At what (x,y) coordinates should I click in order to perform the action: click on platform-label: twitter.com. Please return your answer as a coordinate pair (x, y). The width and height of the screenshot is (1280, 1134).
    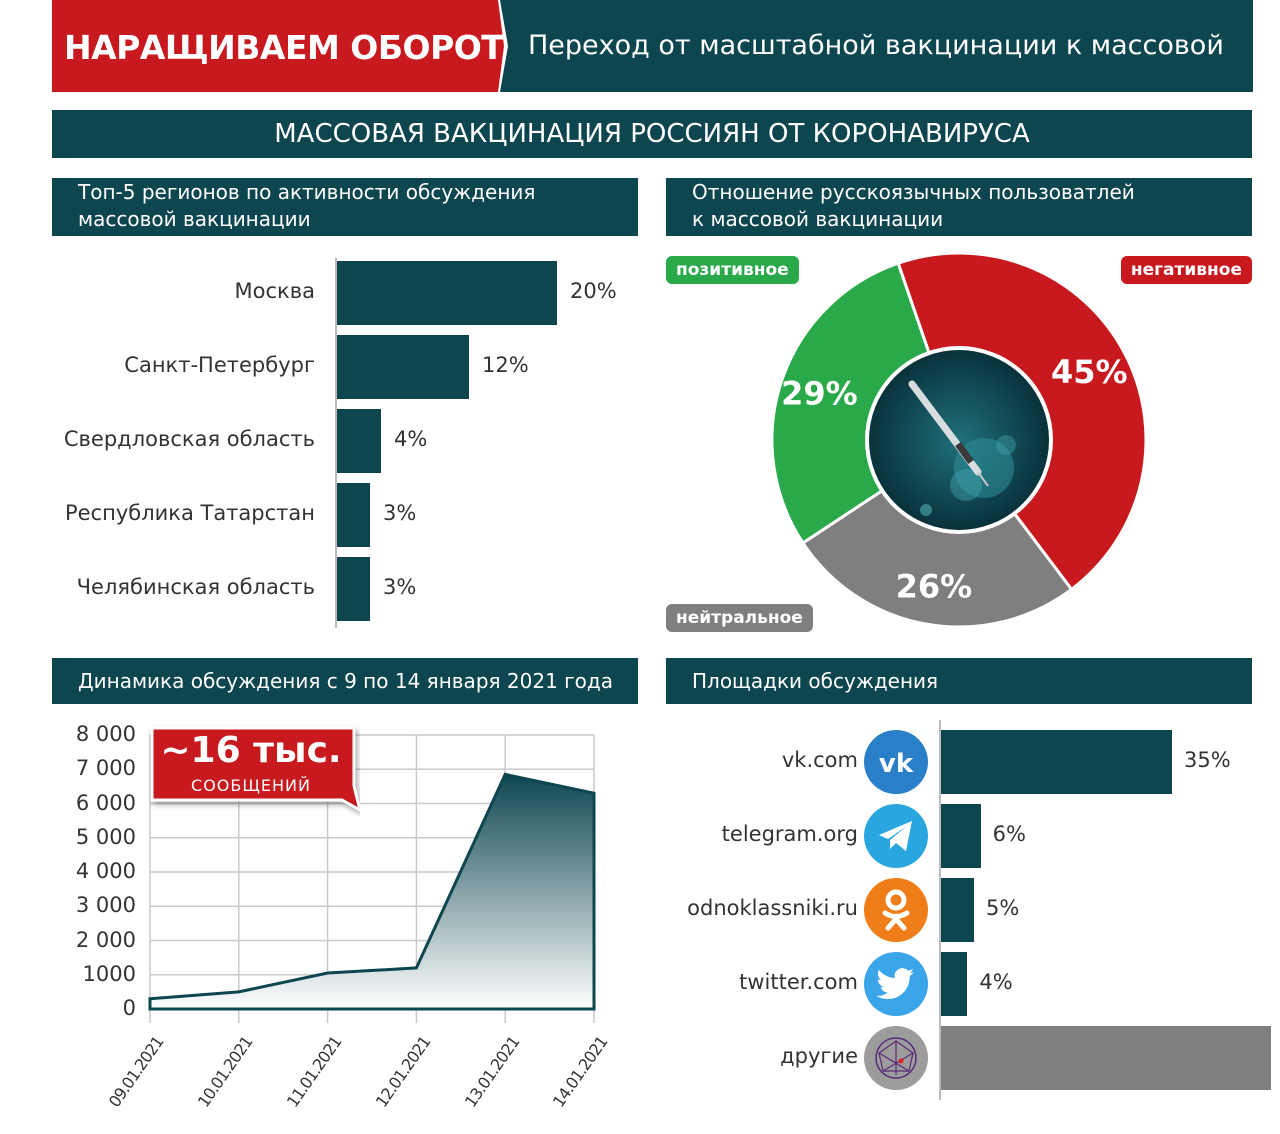
    Looking at the image, I should click on (798, 982).